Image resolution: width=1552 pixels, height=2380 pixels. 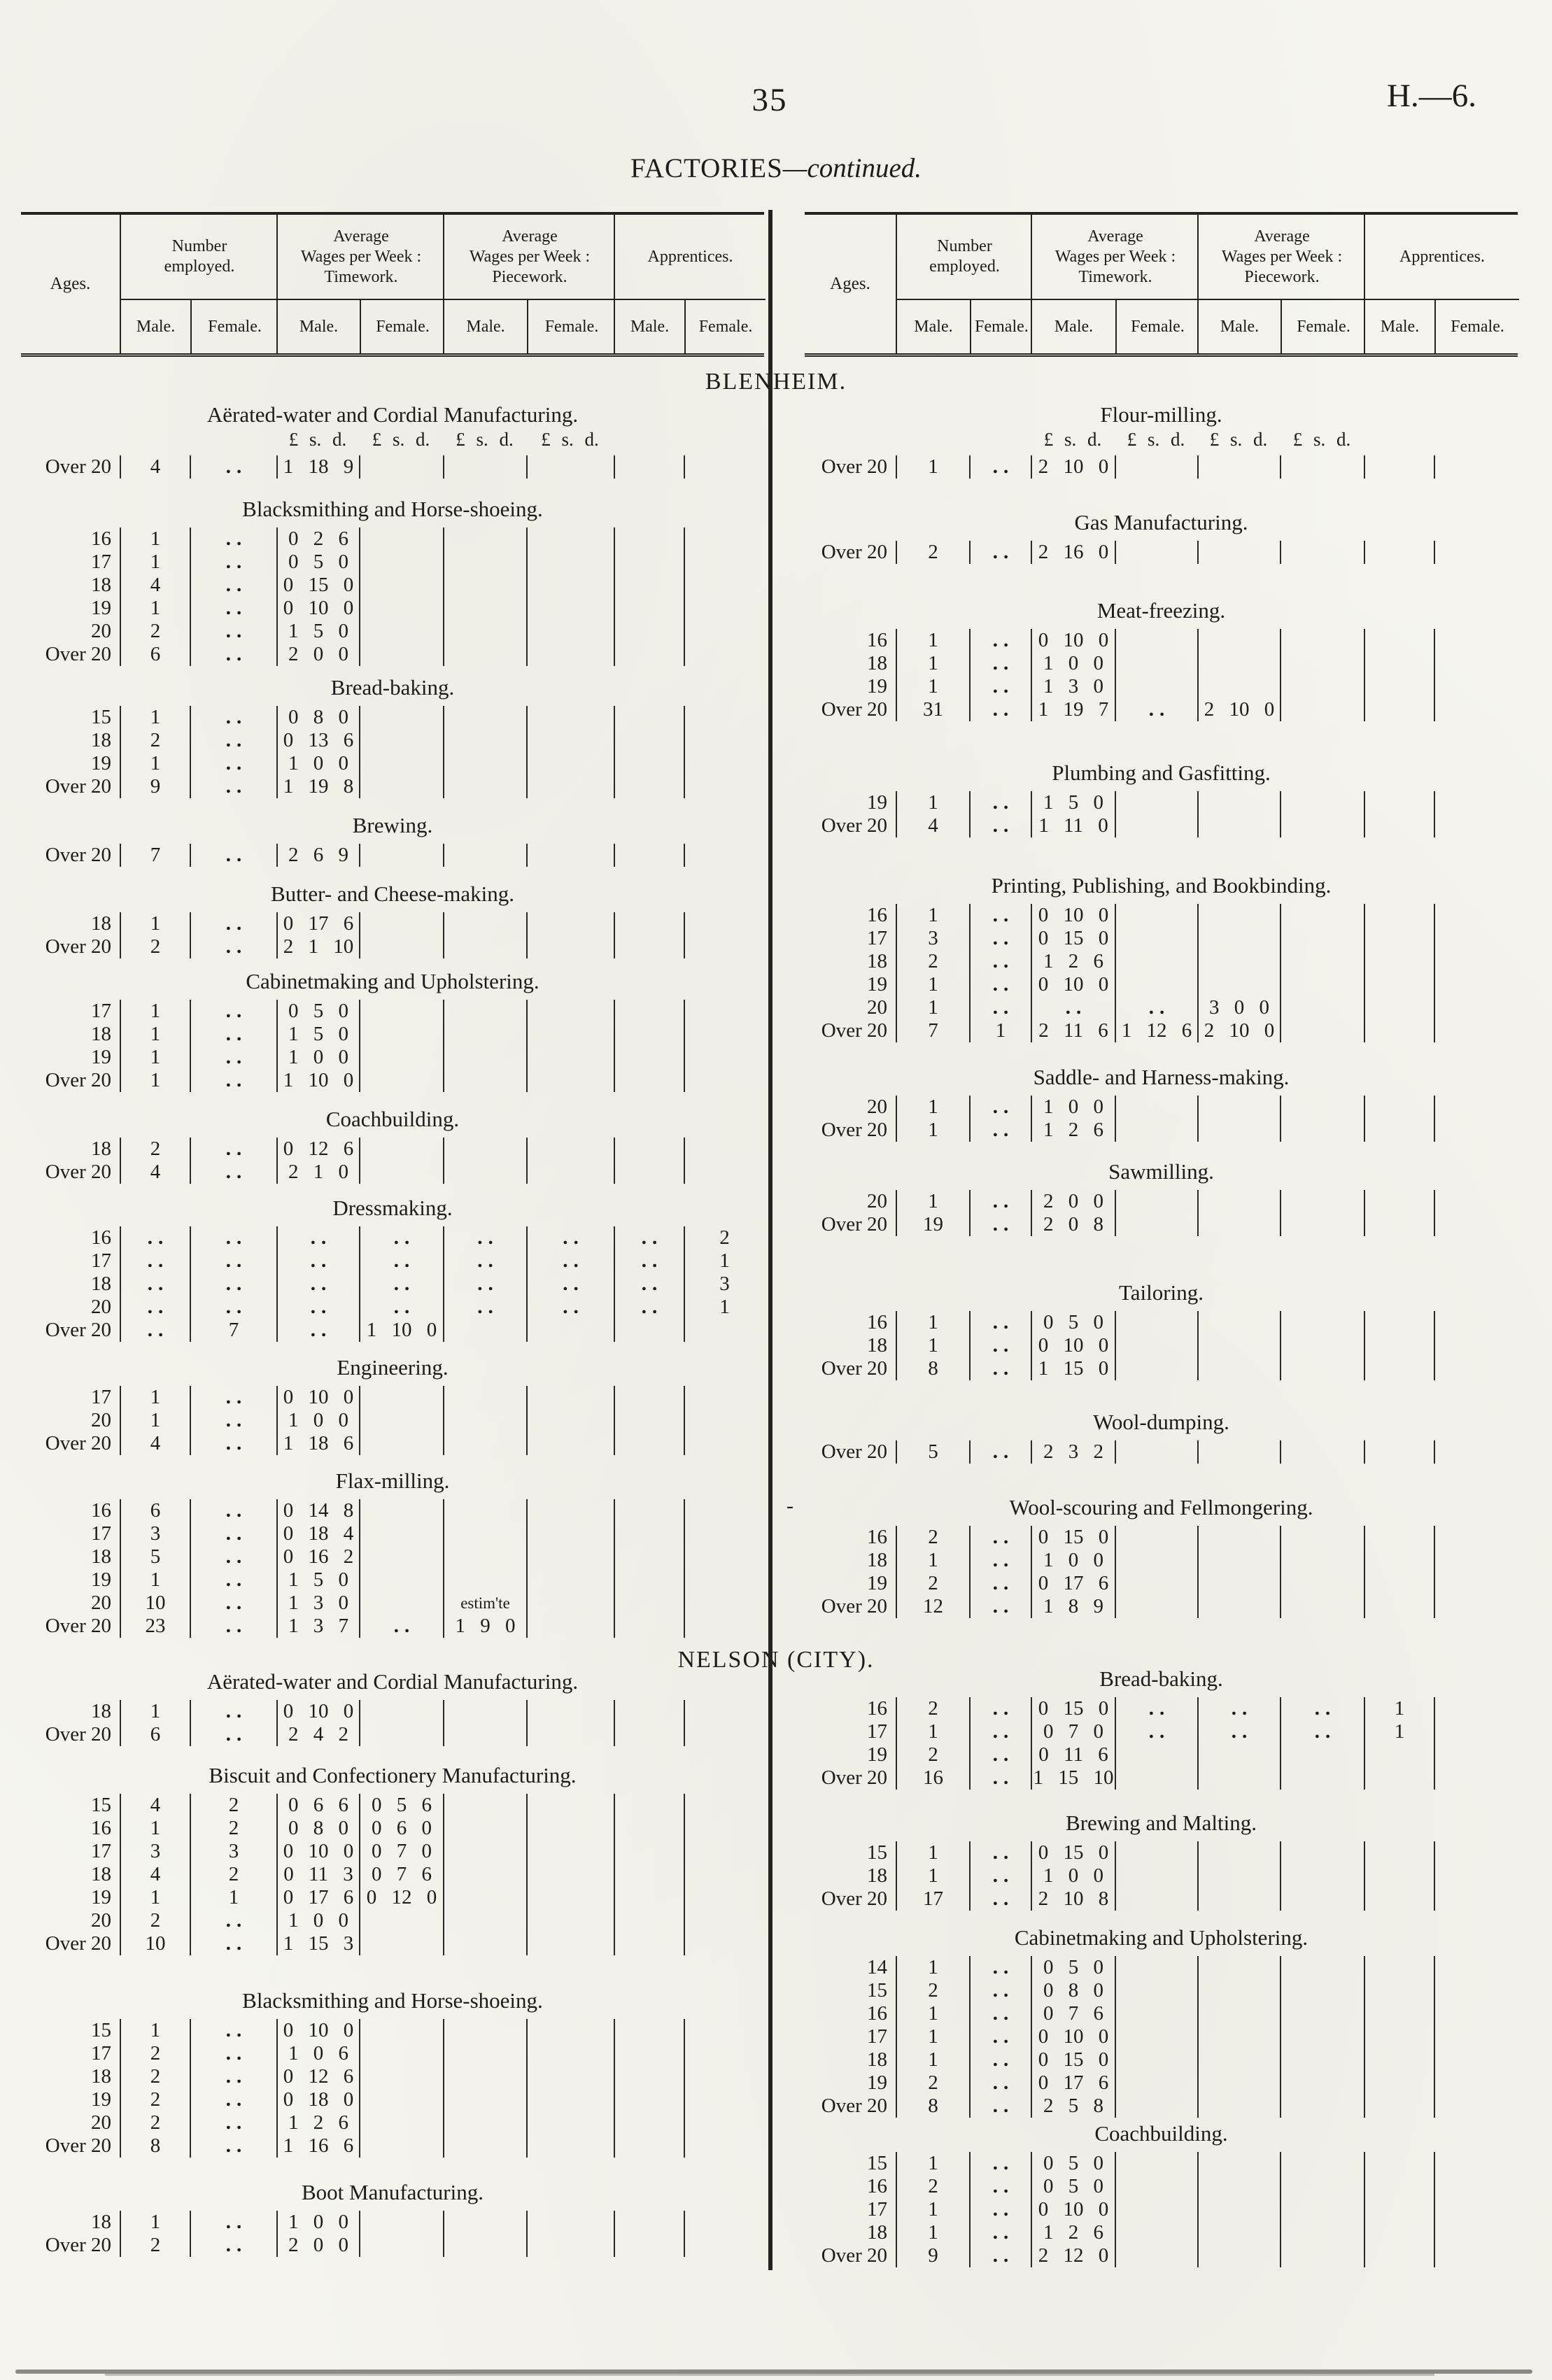 What do you see at coordinates (317, 1556) in the screenshot?
I see `cell-timework-male: 0 16 2` at bounding box center [317, 1556].